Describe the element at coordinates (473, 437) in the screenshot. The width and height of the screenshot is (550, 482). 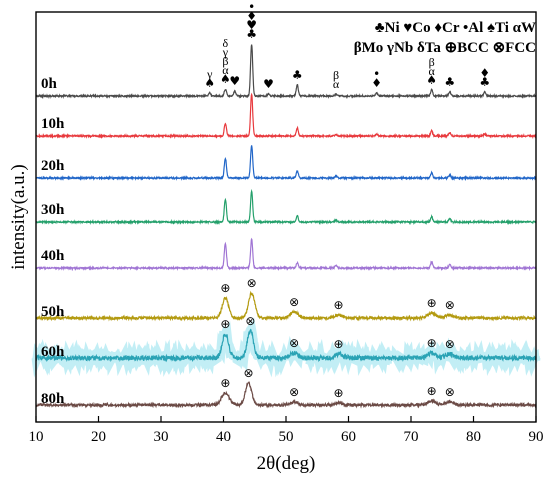
I see `x-tick-label: 80` at that location.